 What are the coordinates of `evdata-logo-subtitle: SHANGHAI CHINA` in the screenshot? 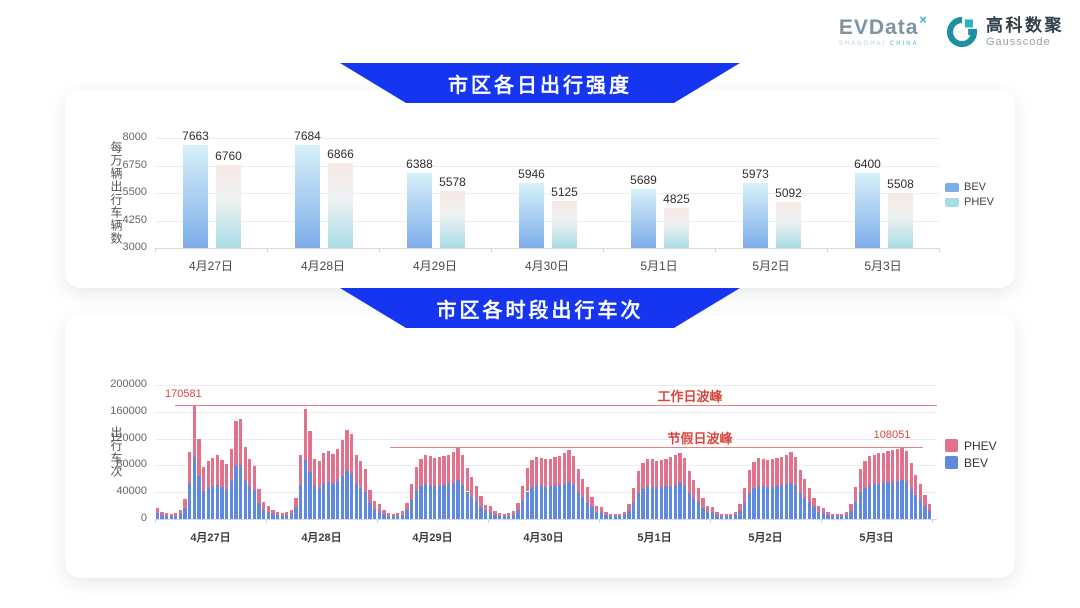 It's located at (879, 44).